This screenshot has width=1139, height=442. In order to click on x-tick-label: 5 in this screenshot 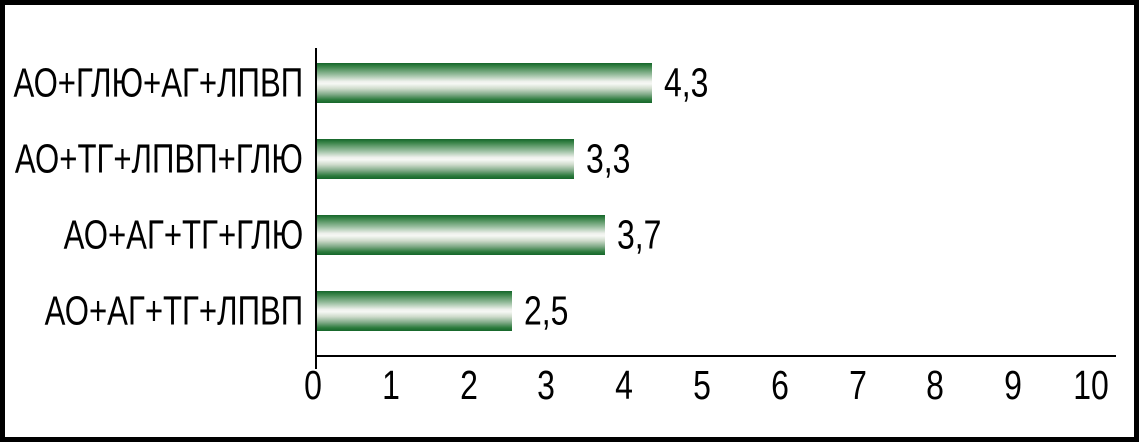, I will do `click(702, 385)`.